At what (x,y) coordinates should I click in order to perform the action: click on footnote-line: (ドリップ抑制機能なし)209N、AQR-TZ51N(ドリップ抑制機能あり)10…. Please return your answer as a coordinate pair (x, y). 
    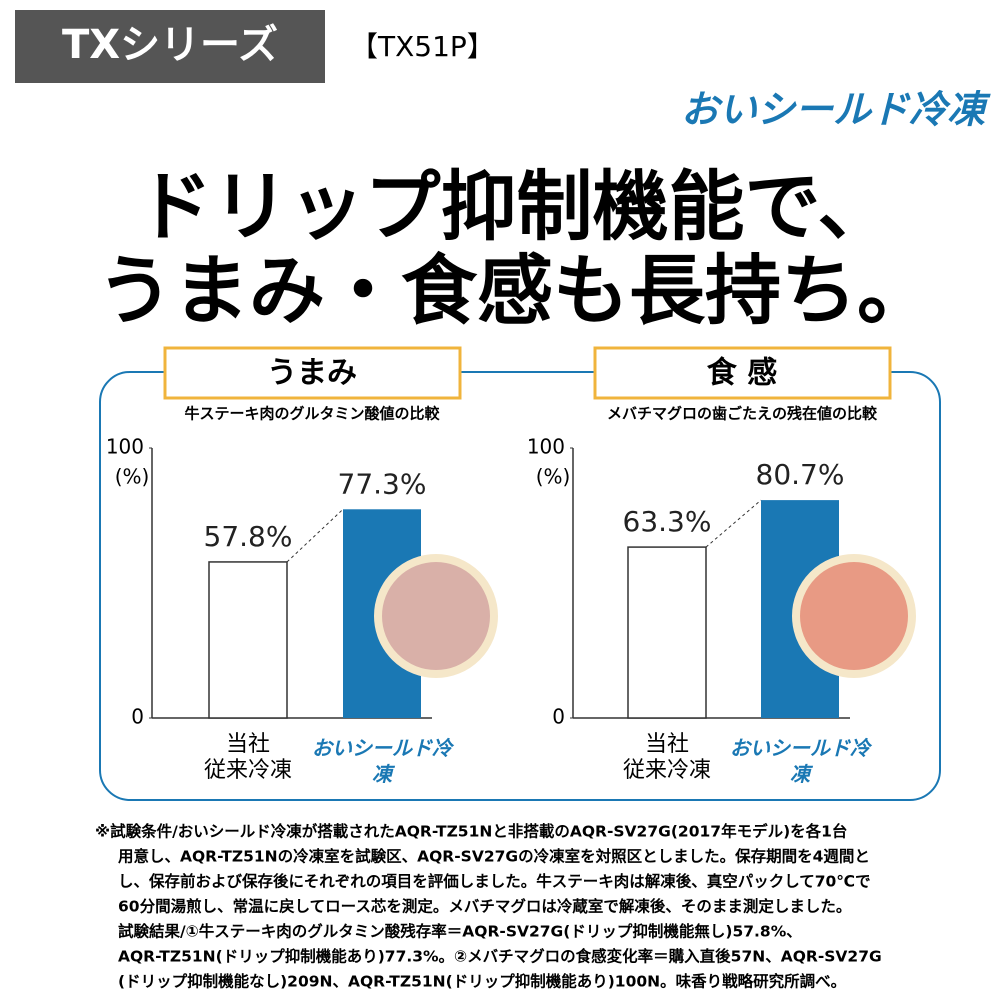
    Looking at the image, I should click on (482, 981).